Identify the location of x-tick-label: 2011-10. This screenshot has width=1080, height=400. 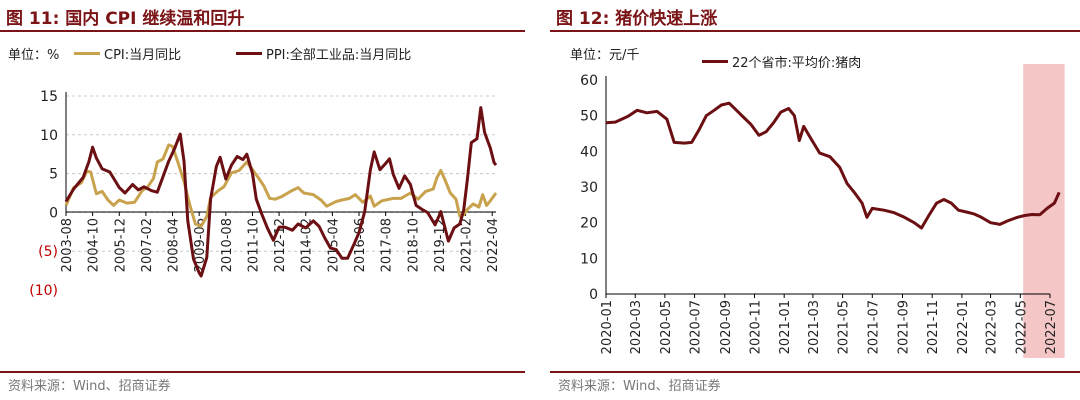
(253, 245).